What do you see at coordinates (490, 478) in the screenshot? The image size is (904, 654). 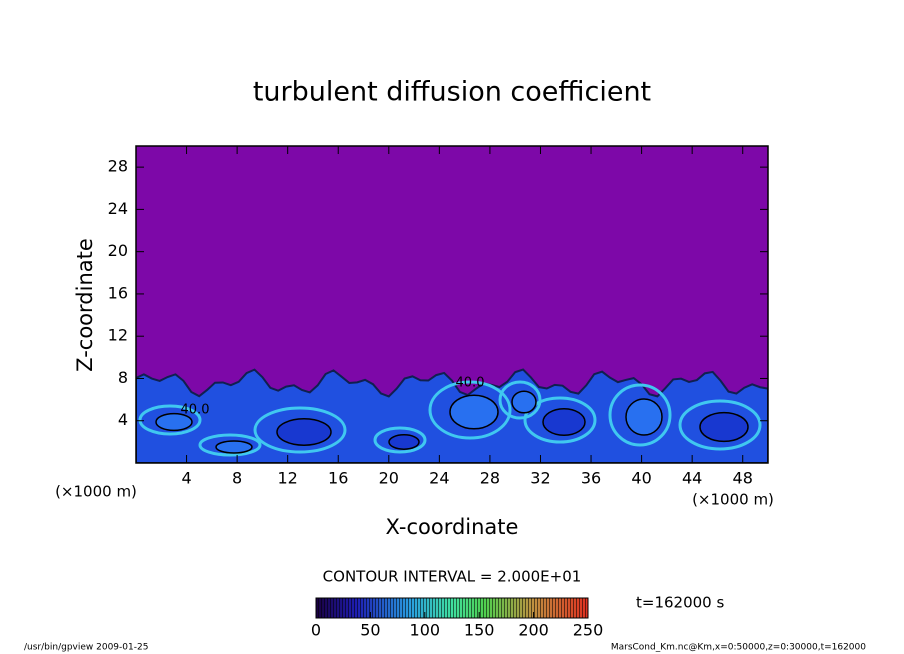 I see `x-tick-label: 28` at bounding box center [490, 478].